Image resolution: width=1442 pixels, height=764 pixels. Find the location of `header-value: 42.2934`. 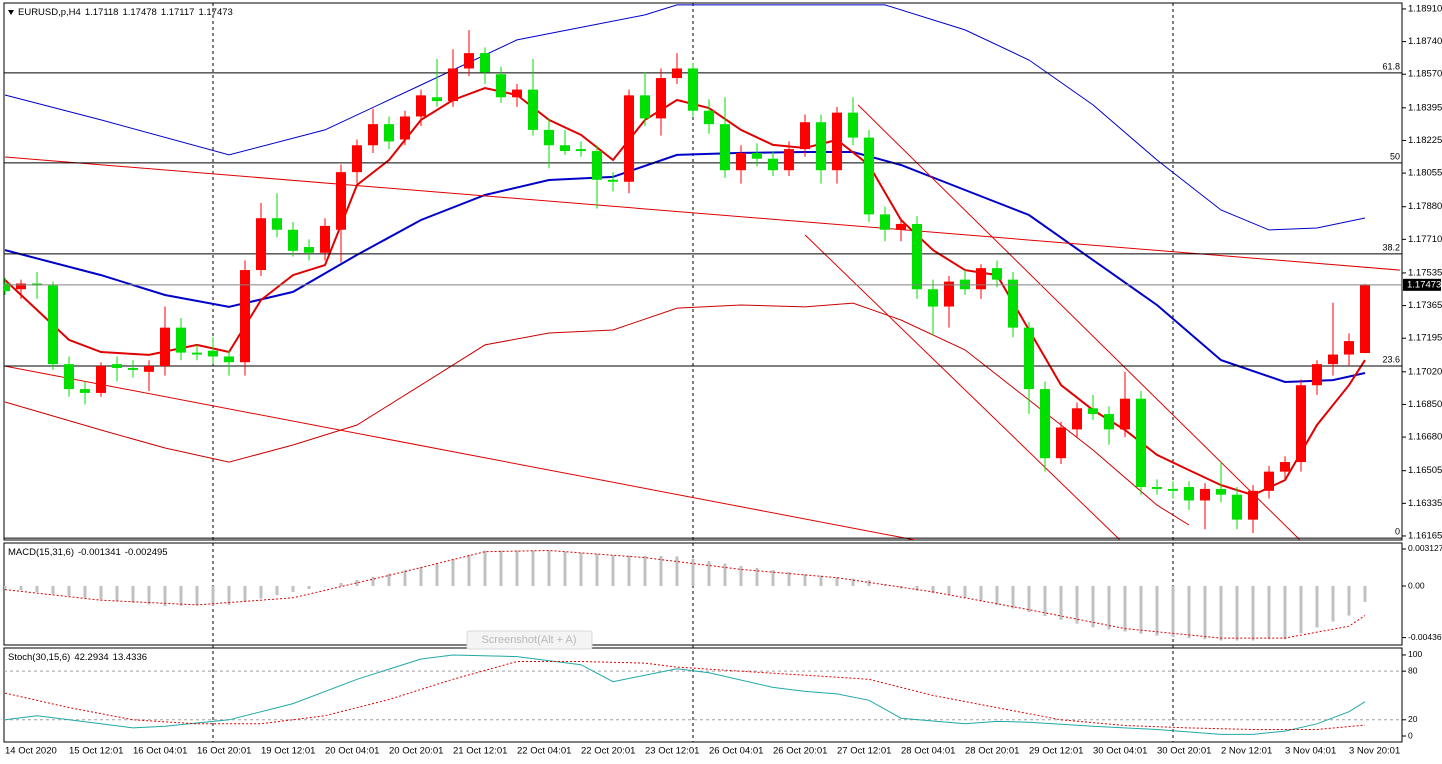

header-value: 42.2934 is located at coordinates (91, 657).